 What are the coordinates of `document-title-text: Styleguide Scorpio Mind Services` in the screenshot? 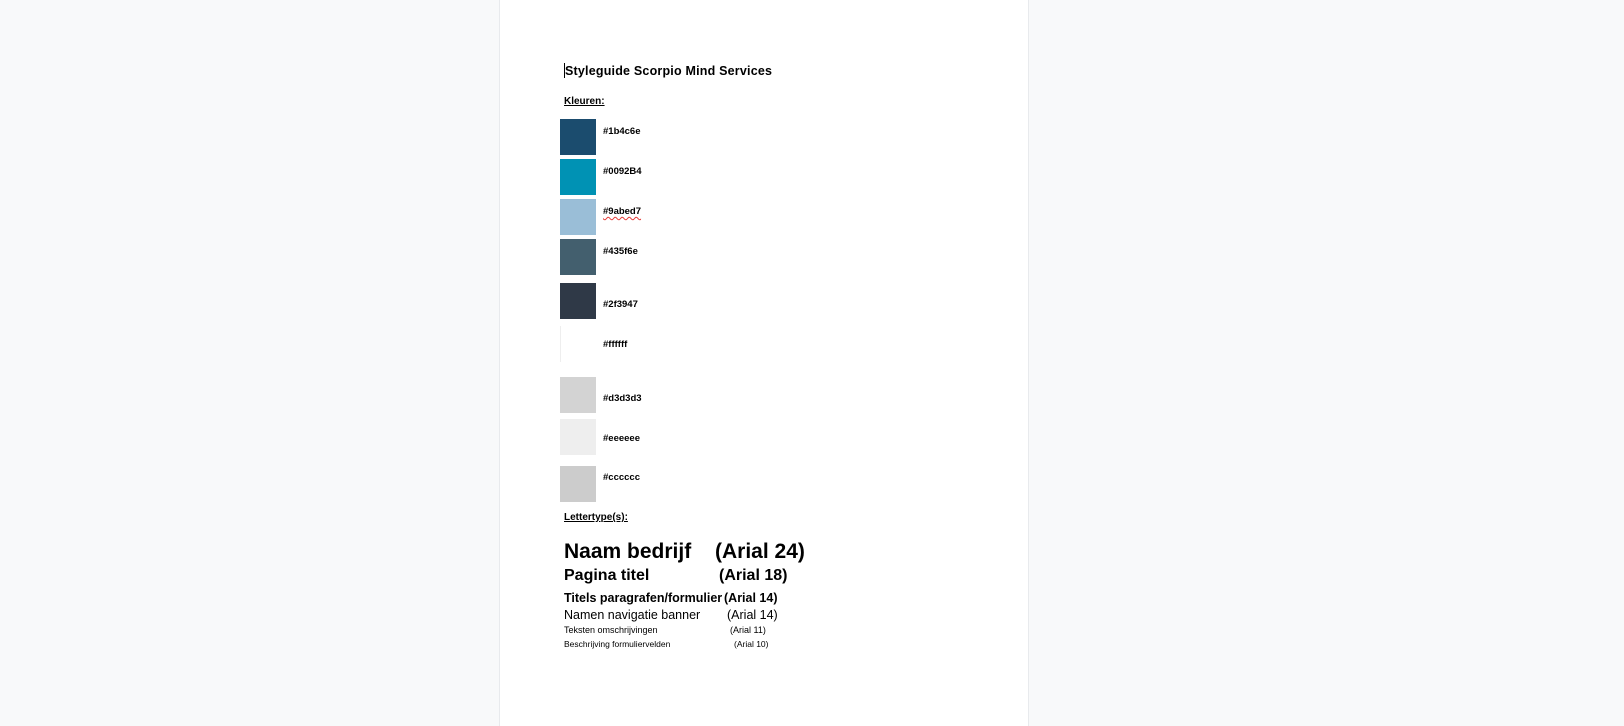 It's located at (669, 71).